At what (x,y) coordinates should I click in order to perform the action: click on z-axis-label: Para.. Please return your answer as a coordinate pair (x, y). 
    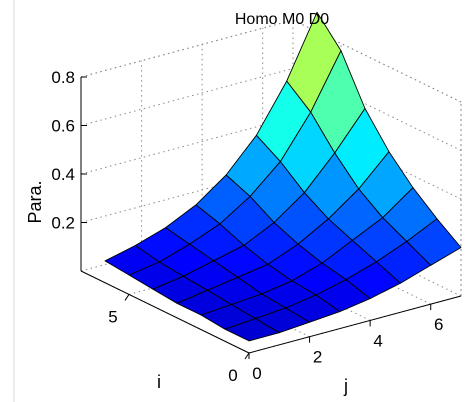
    Looking at the image, I should click on (35, 201).